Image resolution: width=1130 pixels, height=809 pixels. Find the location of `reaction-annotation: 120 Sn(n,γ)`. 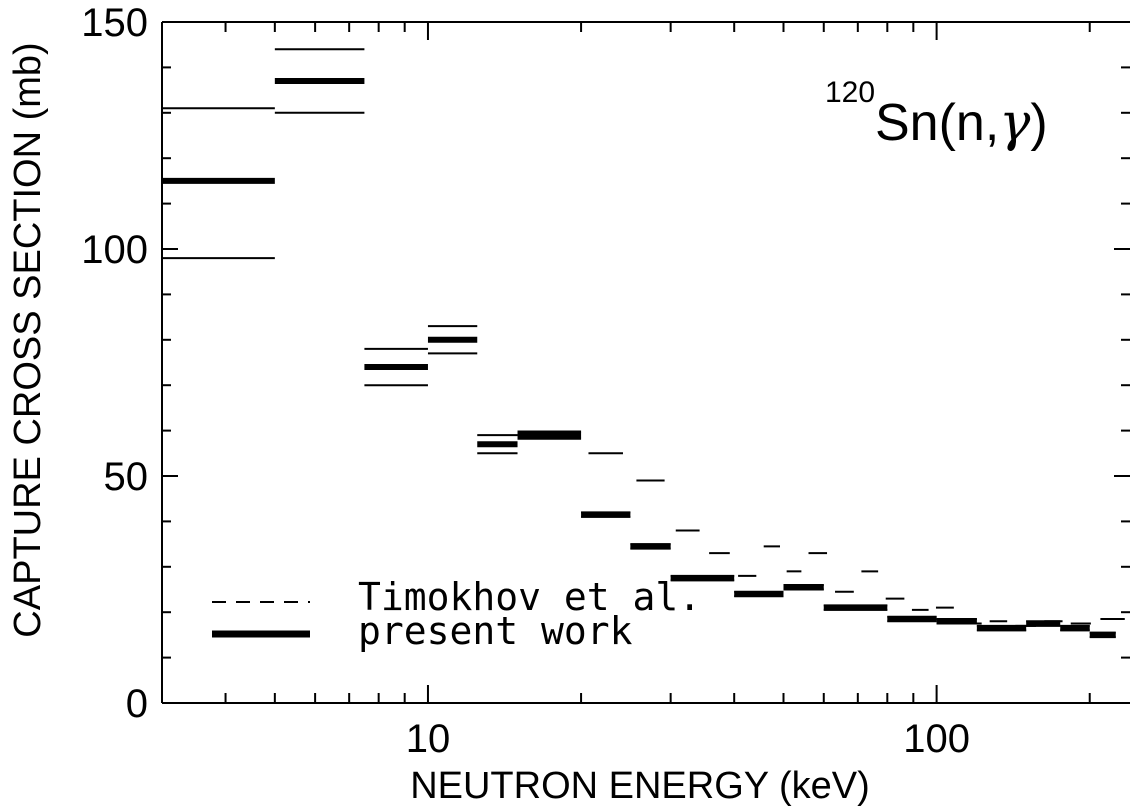

reaction-annotation: 120 Sn(n,γ) is located at coordinates (936, 114).